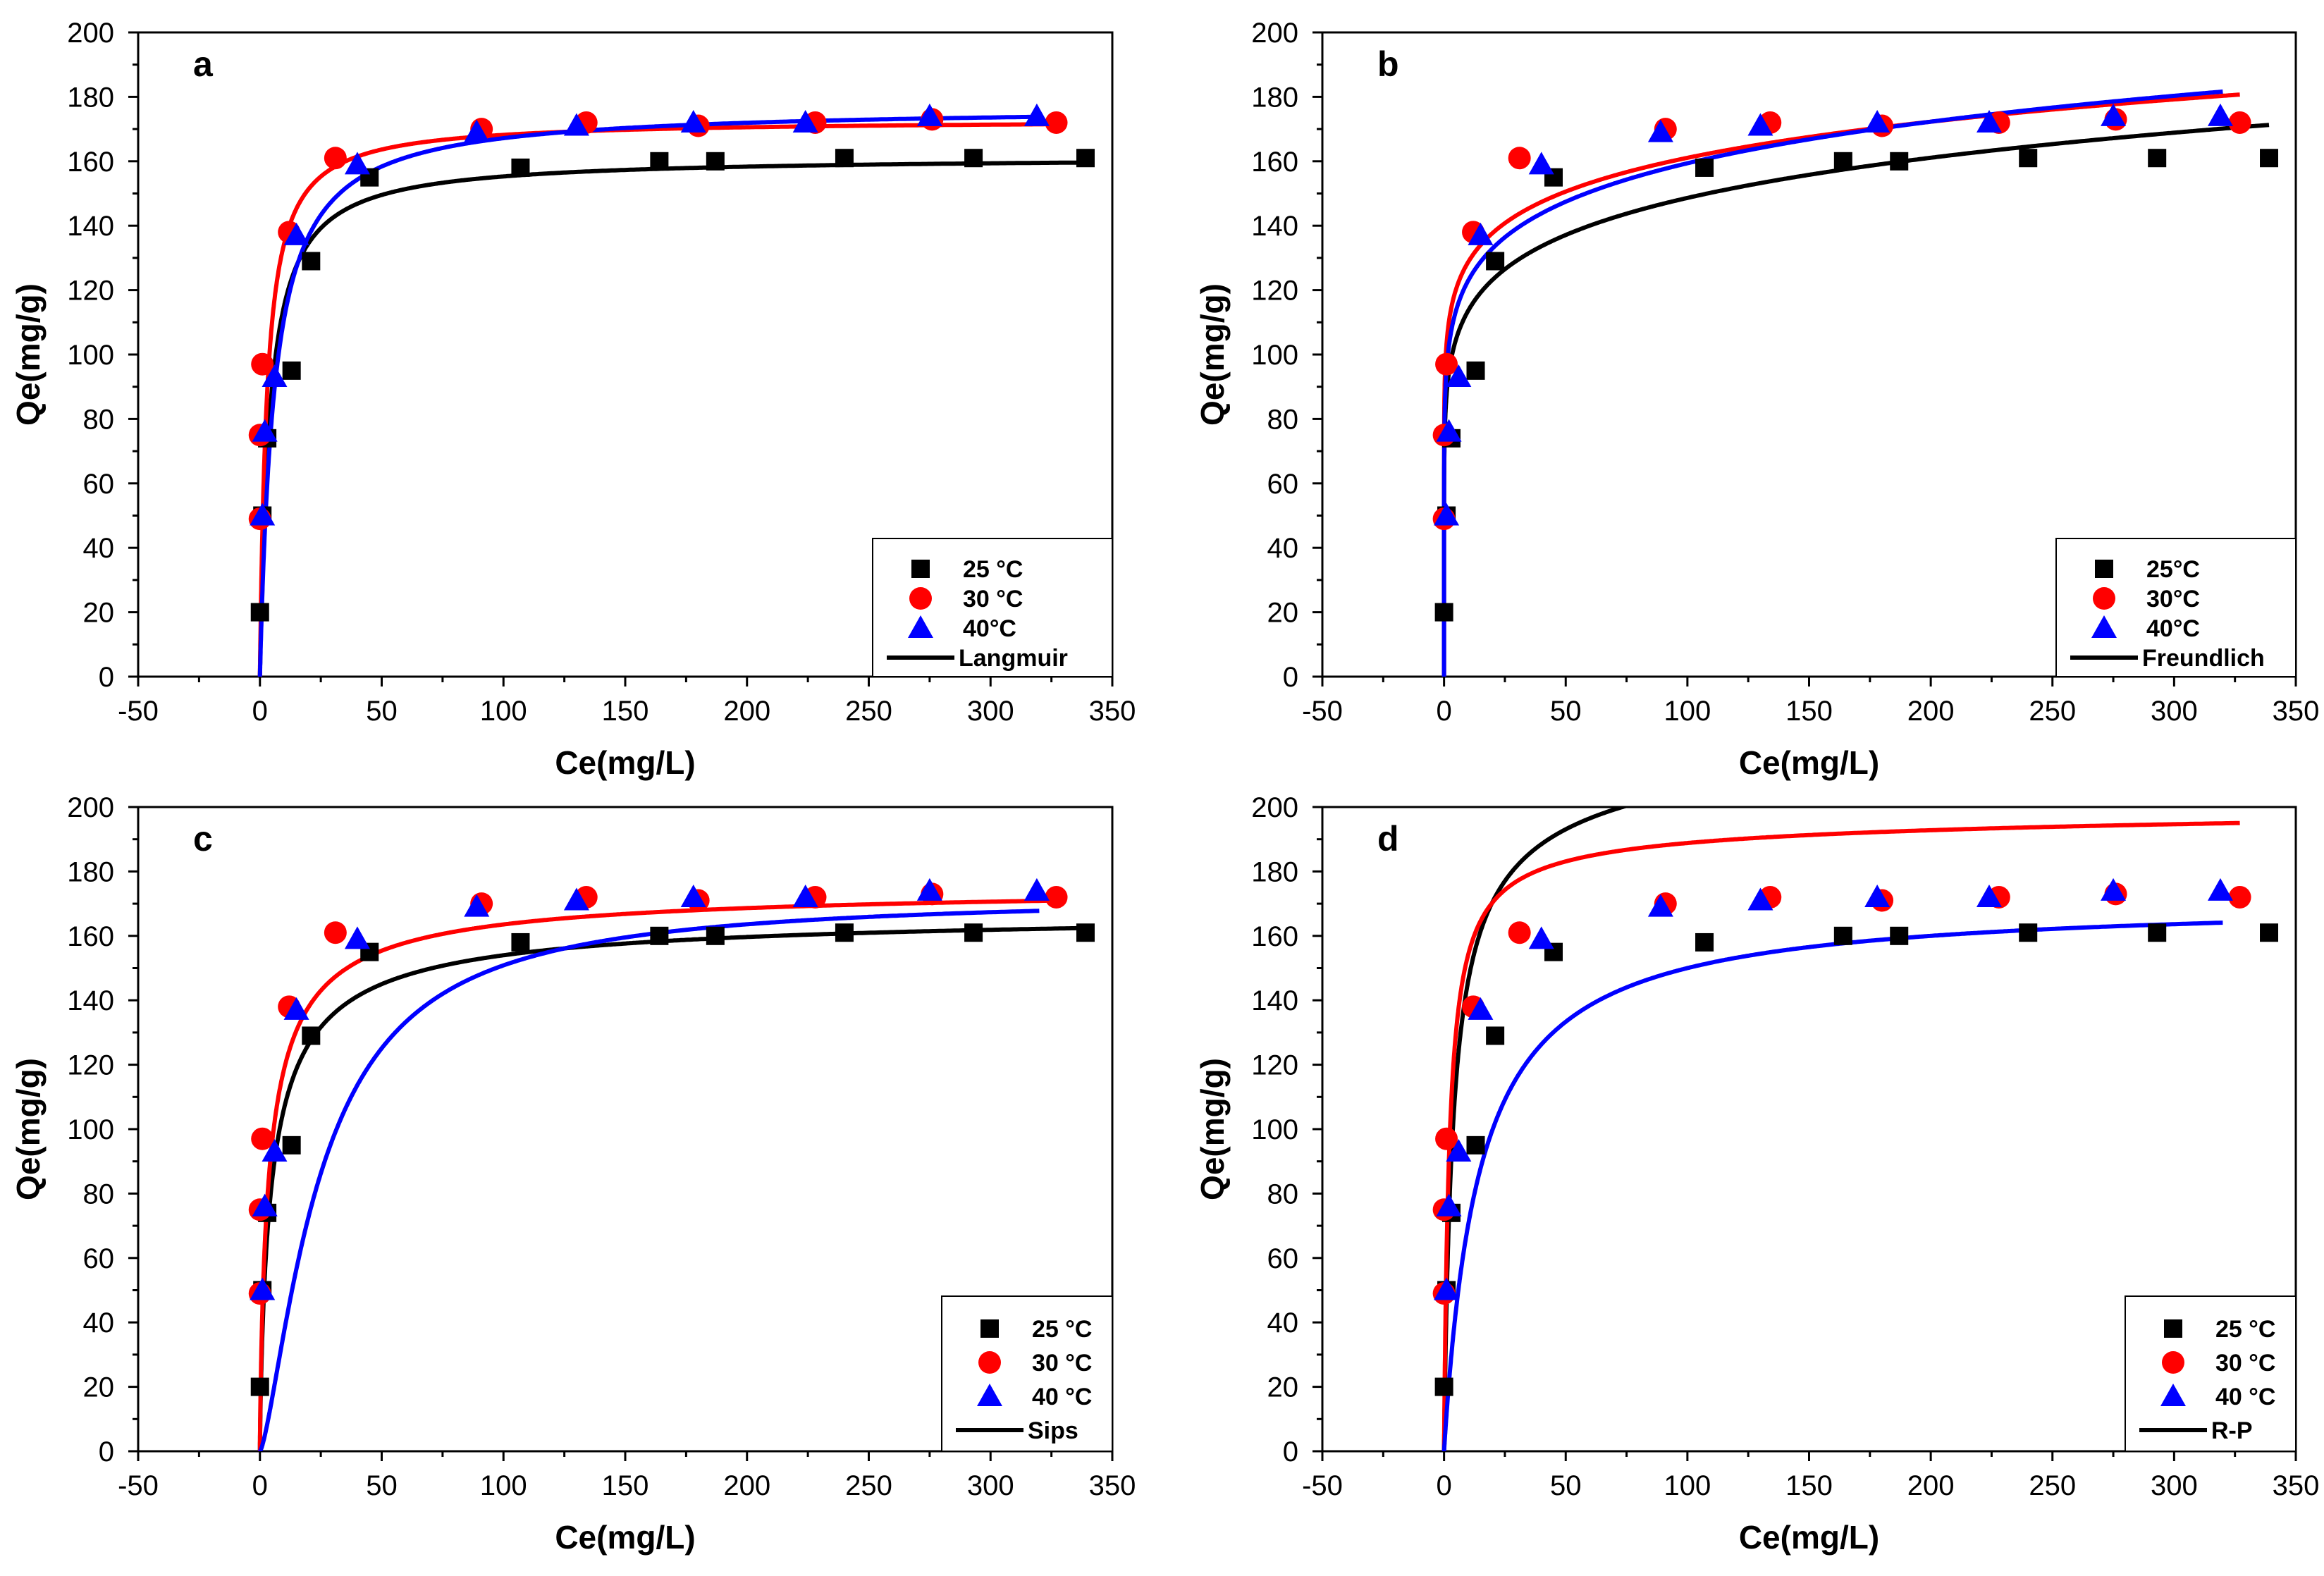 Image resolution: width=2324 pixels, height=1576 pixels. I want to click on y-tick-label: 40, so click(1283, 1322).